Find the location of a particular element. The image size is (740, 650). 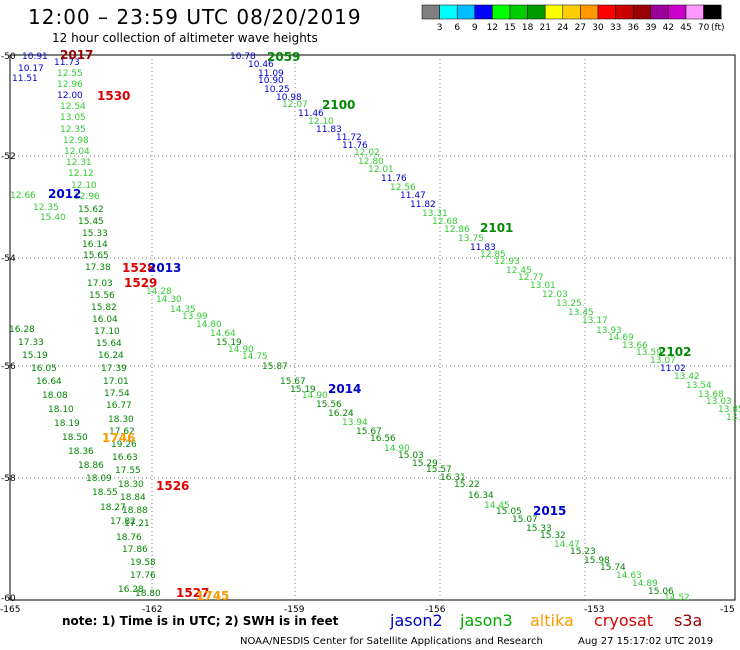

wave-height-label: 15.87 is located at coordinates (275, 367).